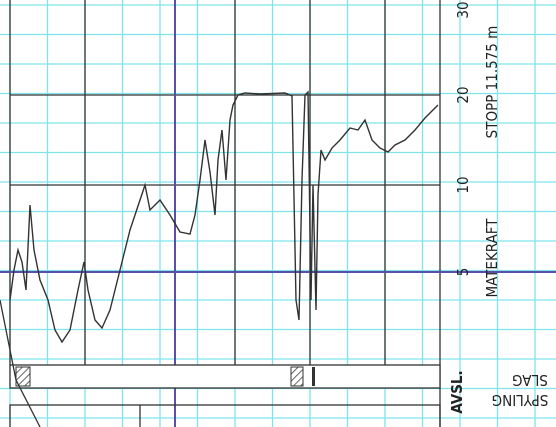 The image size is (556, 427). Describe the element at coordinates (463, 94) in the screenshot. I see `tick-label: 20` at that location.